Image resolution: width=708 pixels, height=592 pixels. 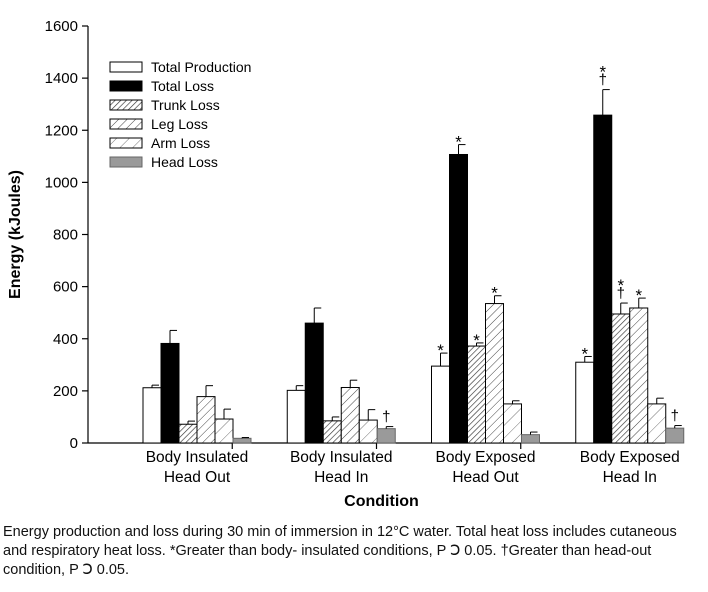 What do you see at coordinates (15, 234) in the screenshot?
I see `y-axis-label: Energy (kJoules)` at bounding box center [15, 234].